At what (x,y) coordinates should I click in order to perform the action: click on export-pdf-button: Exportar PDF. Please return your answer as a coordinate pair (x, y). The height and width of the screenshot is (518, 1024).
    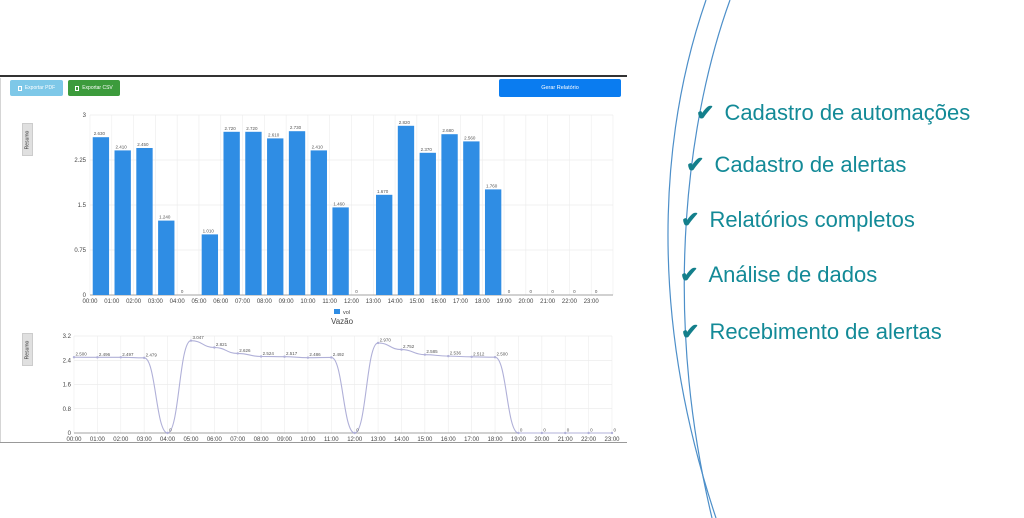
    Looking at the image, I should click on (36, 88).